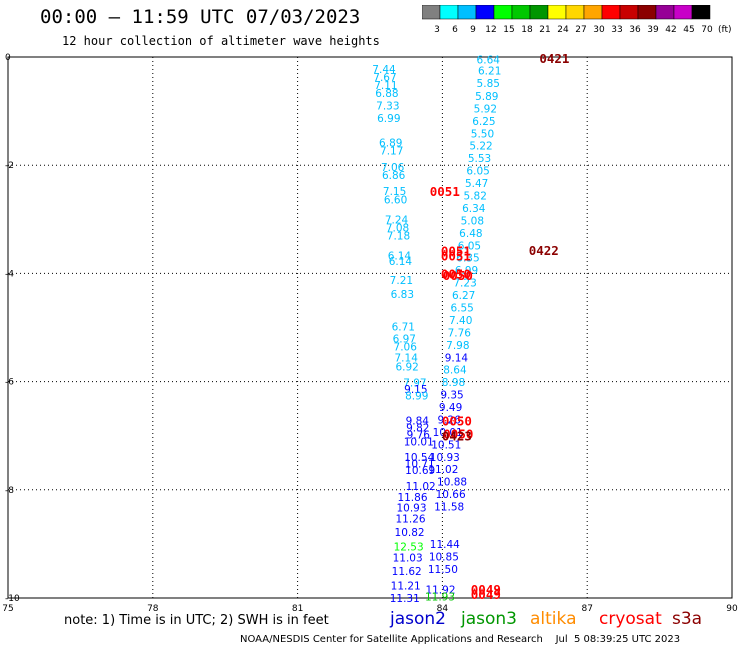 The image size is (740, 650). What do you see at coordinates (384, 78) in the screenshot?
I see `wave-height-label: 7.67` at bounding box center [384, 78].